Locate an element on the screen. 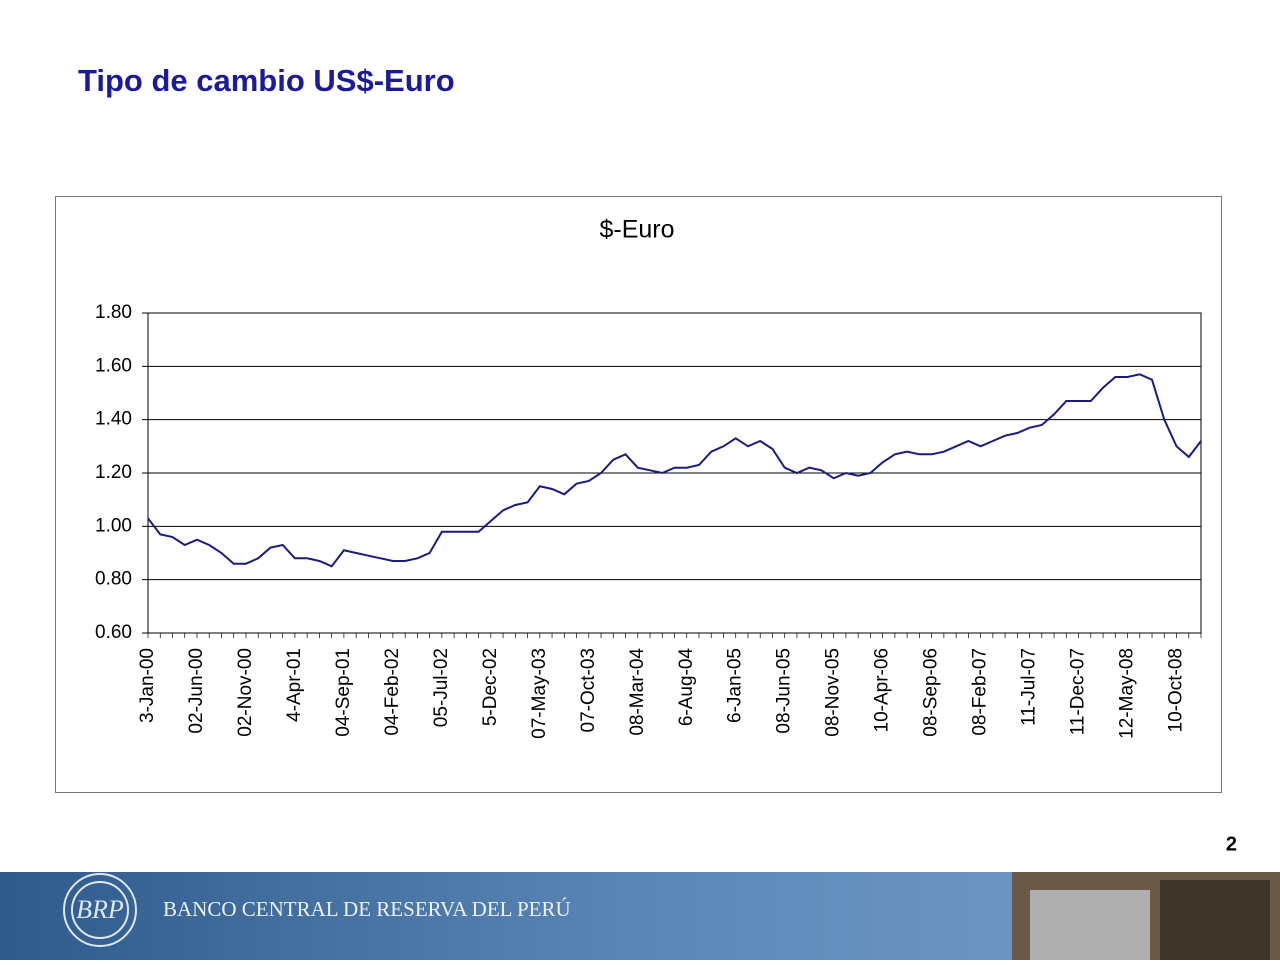  x-tick-label: 02-Jun-00 is located at coordinates (196, 691).